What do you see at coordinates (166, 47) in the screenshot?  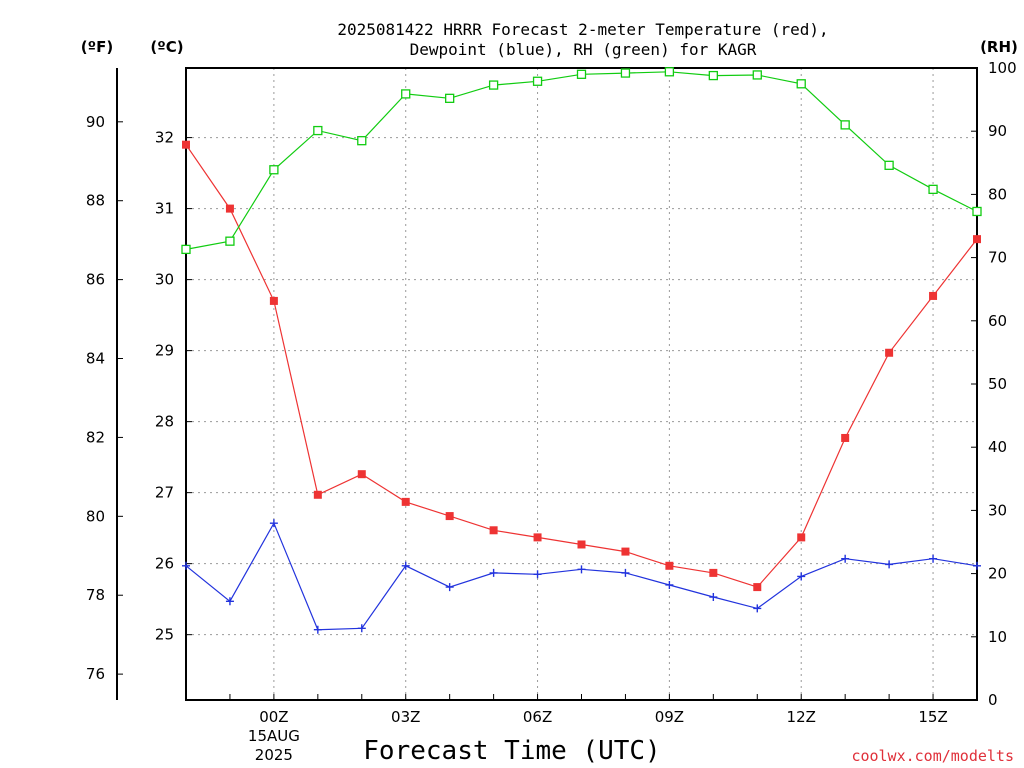 I see `celsius-unit-label: (ºC)` at bounding box center [166, 47].